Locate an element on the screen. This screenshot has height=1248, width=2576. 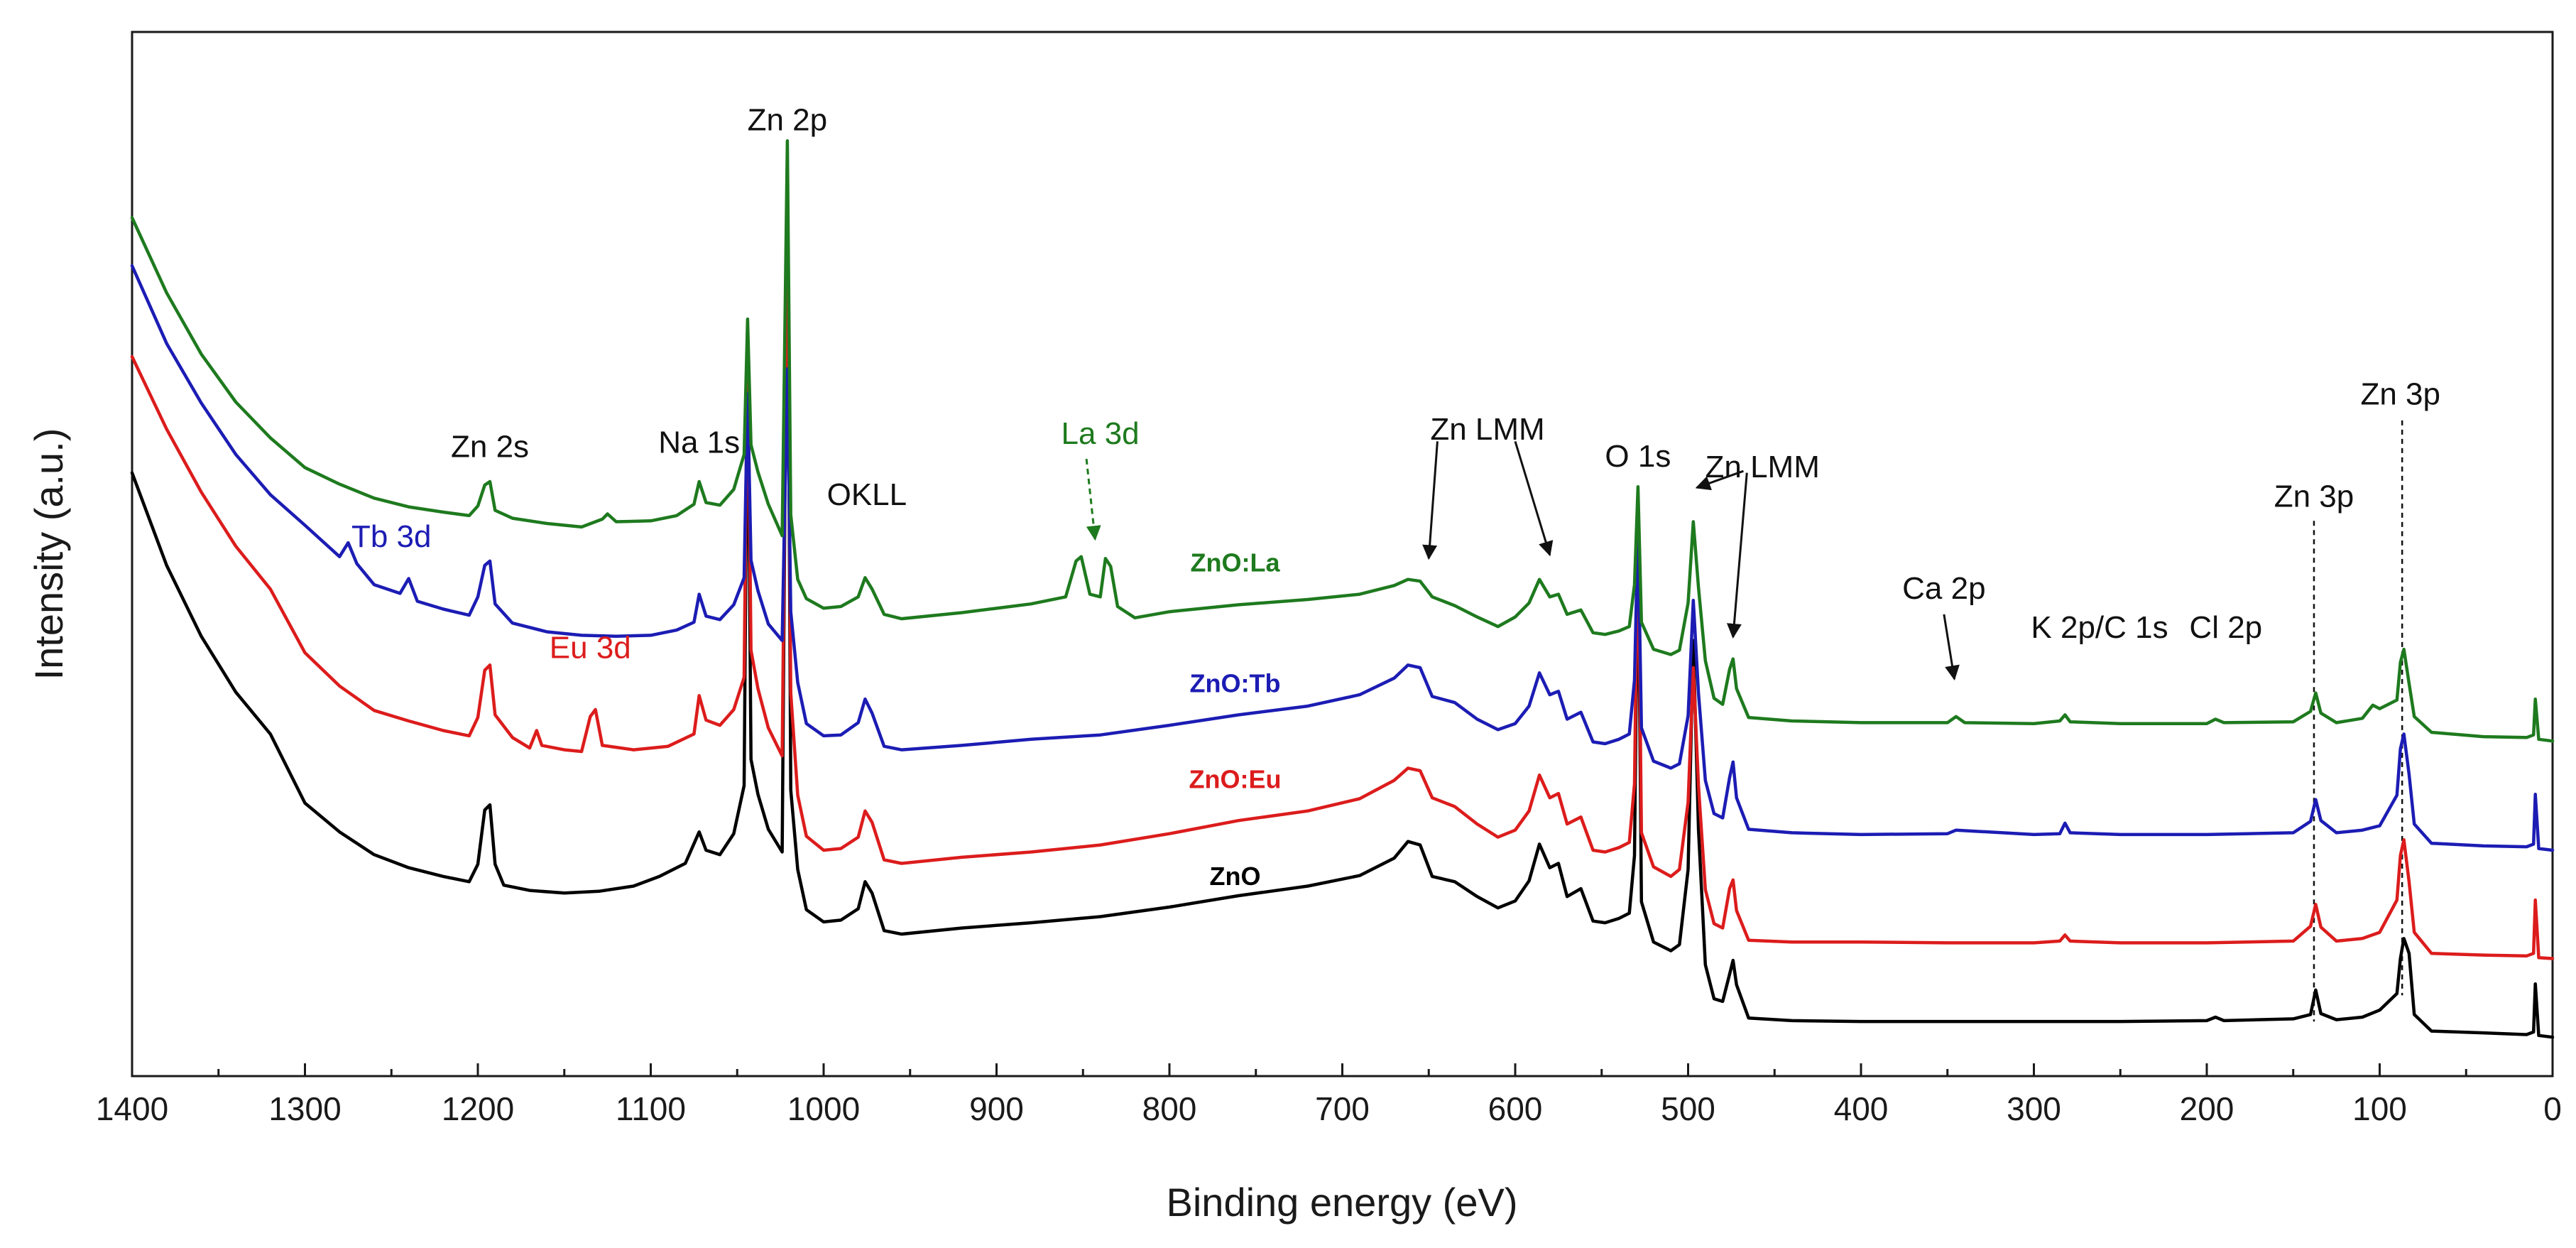
annotation-na-1s: Na 1s is located at coordinates (699, 443).